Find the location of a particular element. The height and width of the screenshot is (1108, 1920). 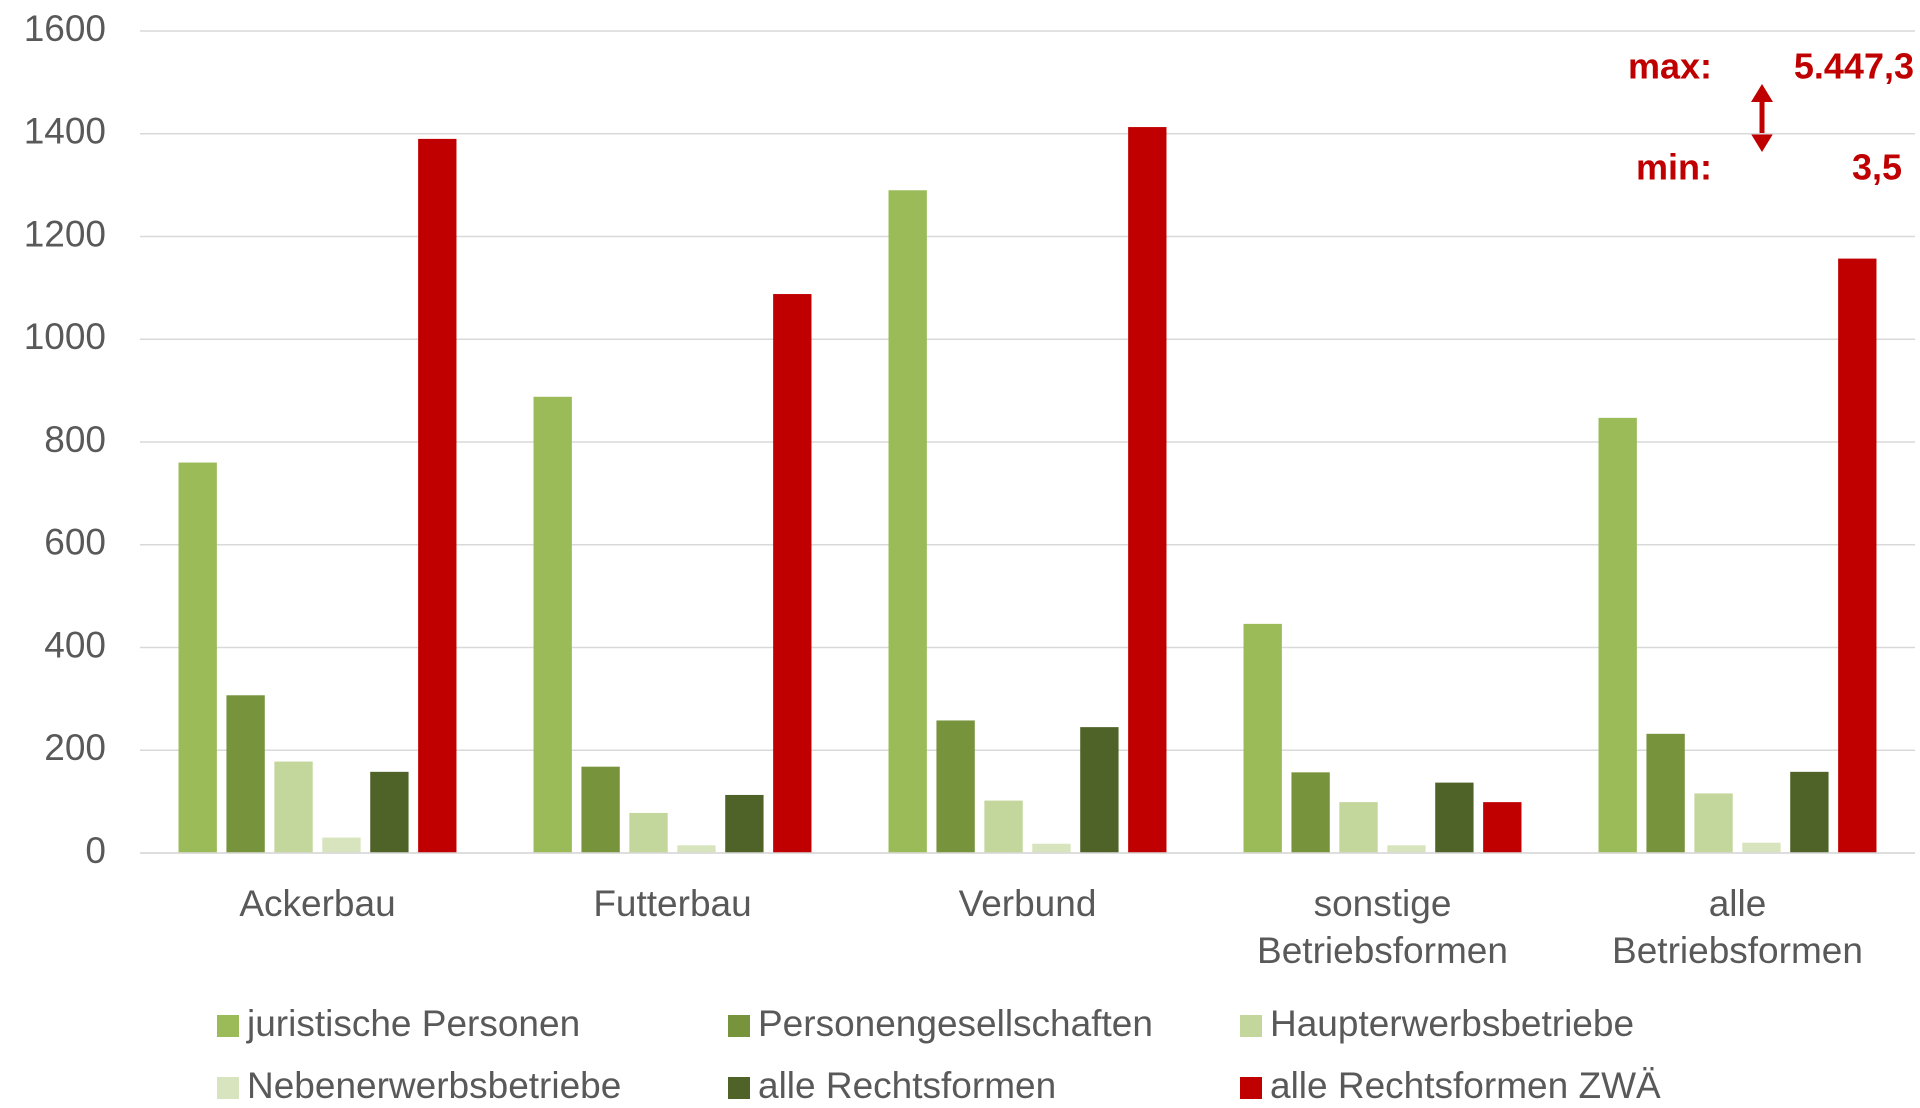

y-tick-label: 1200 is located at coordinates (65, 233).